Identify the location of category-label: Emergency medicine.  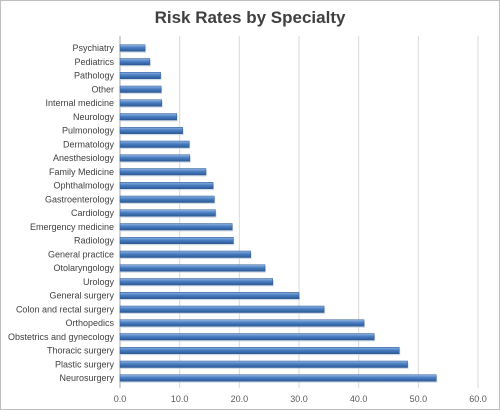
(72, 227).